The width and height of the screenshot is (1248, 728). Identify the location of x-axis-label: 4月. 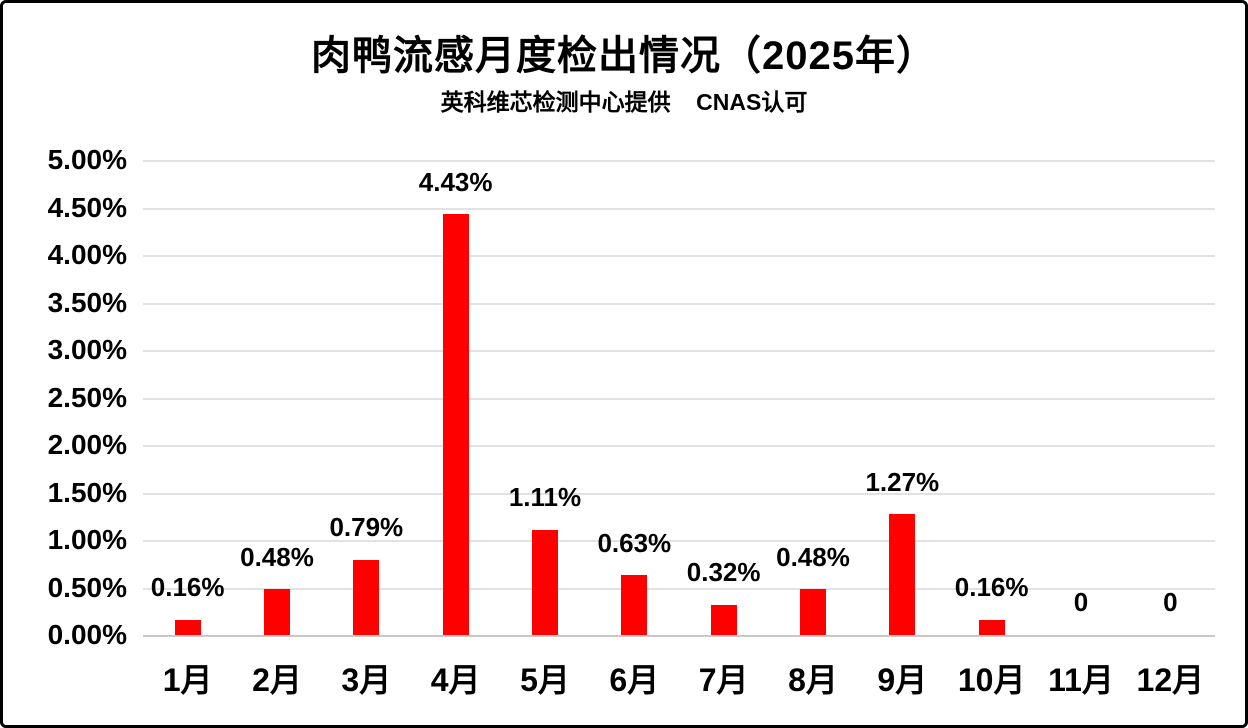
(455, 680).